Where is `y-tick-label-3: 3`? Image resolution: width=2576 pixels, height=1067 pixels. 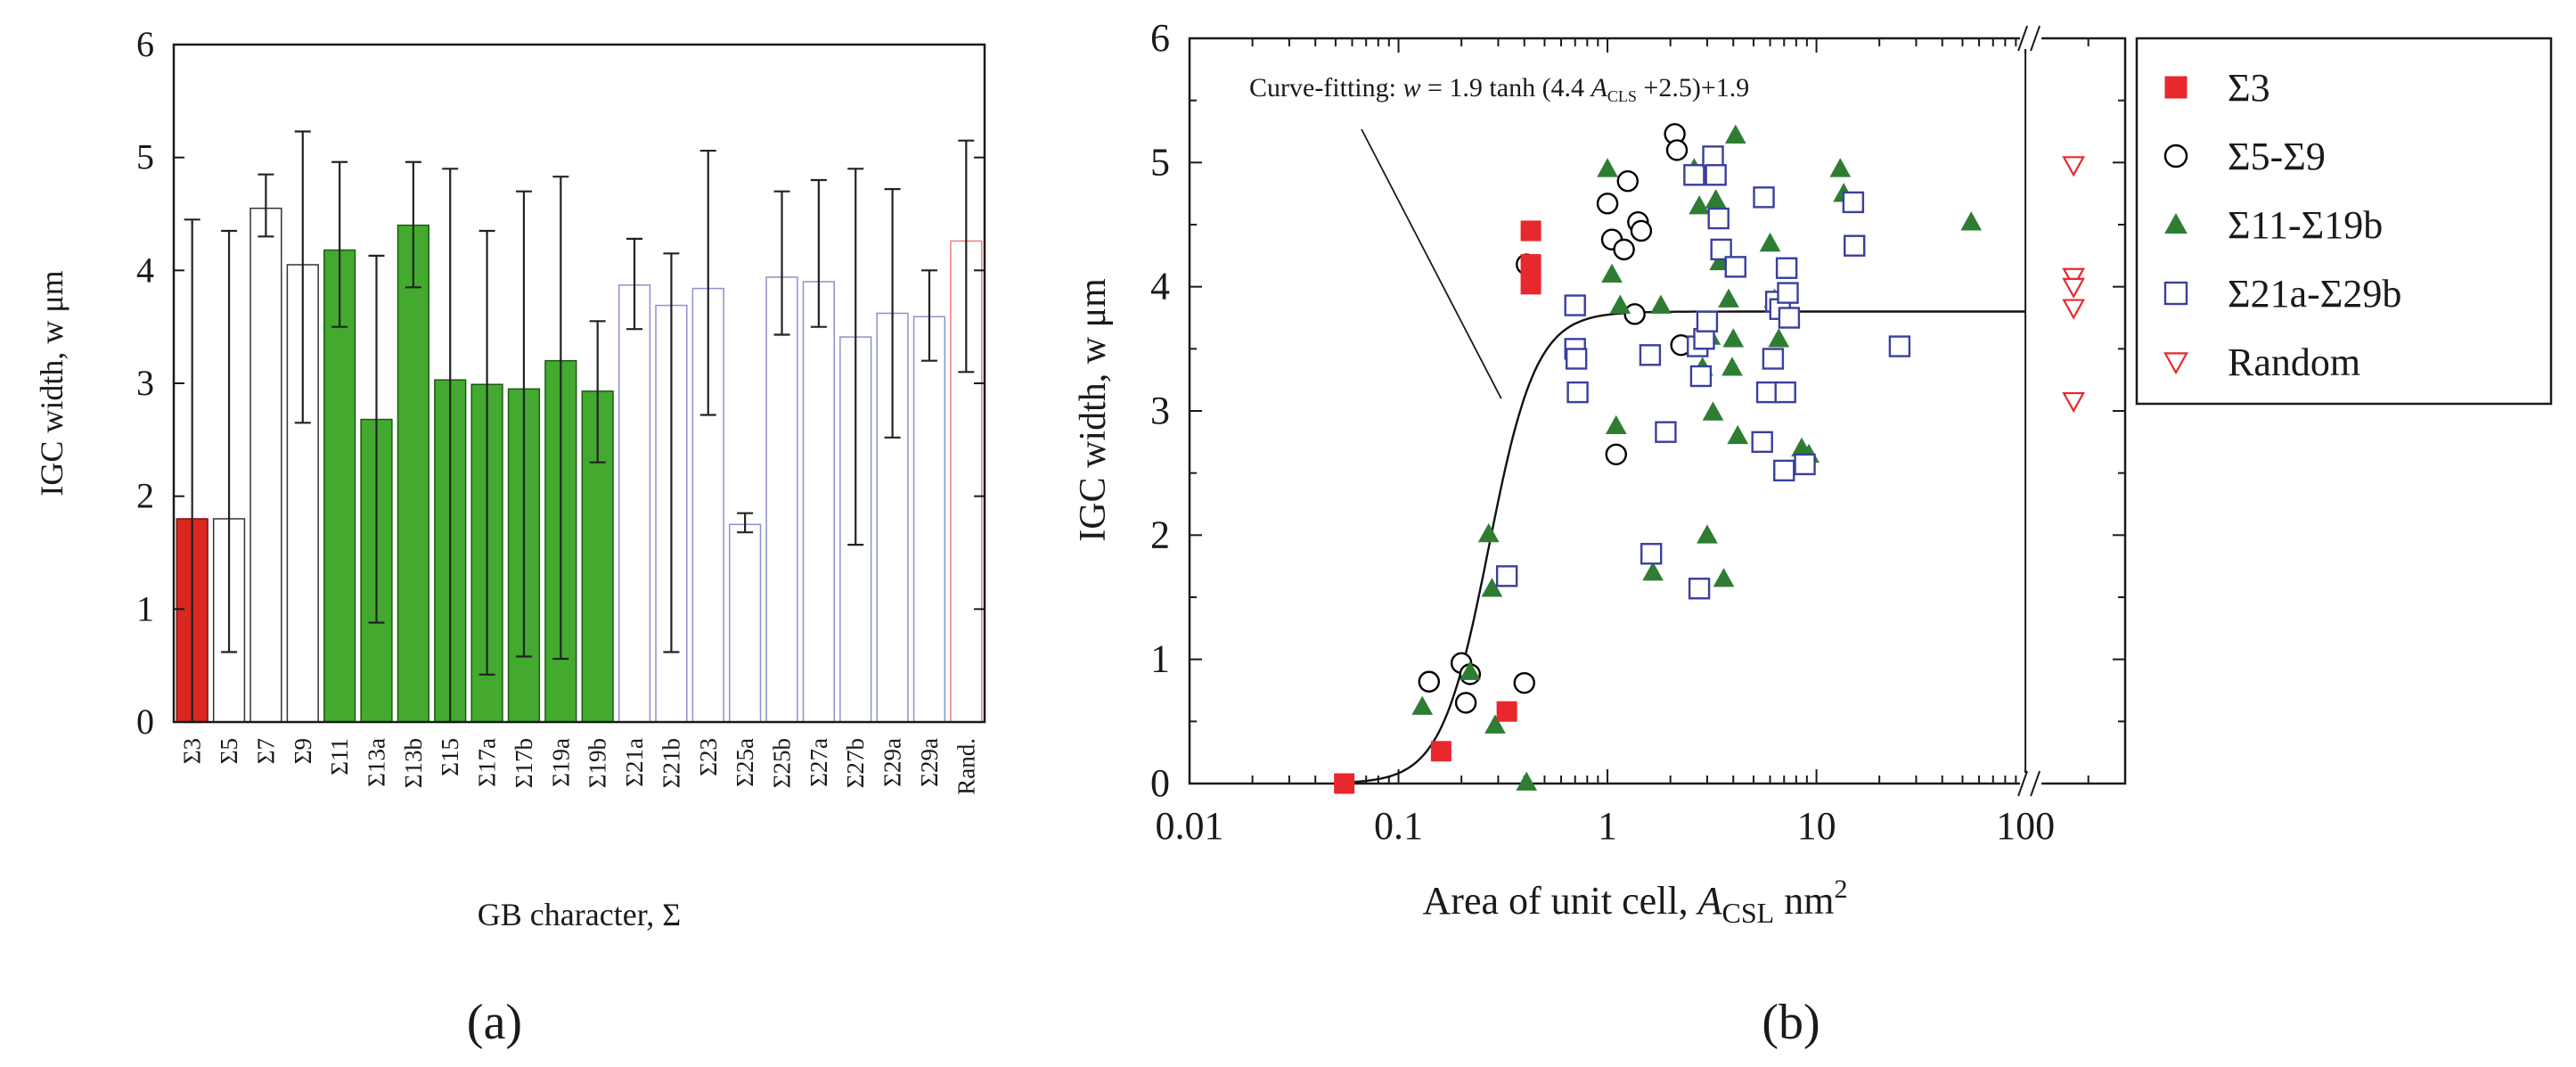 y-tick-label-3: 3 is located at coordinates (145, 383).